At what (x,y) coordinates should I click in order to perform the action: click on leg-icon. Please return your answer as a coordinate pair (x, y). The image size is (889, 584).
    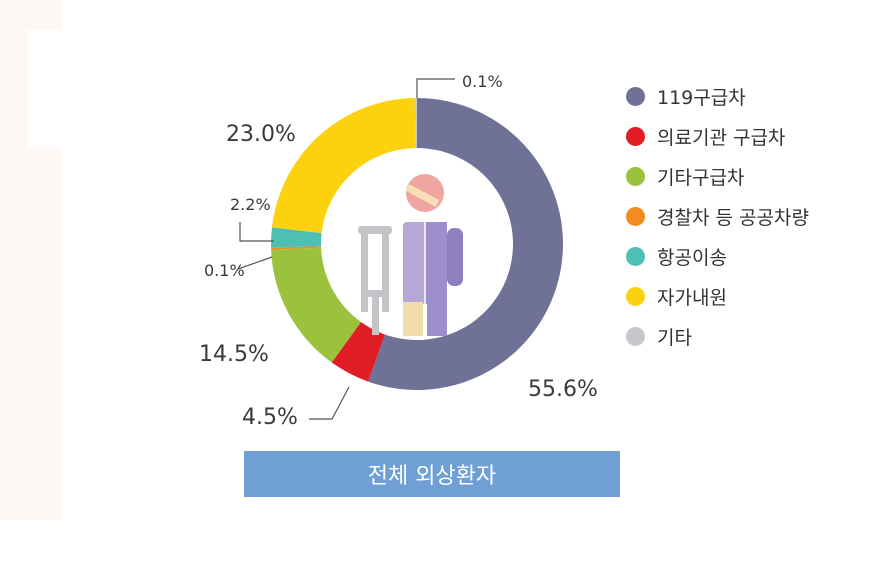
    Looking at the image, I should click on (437, 319).